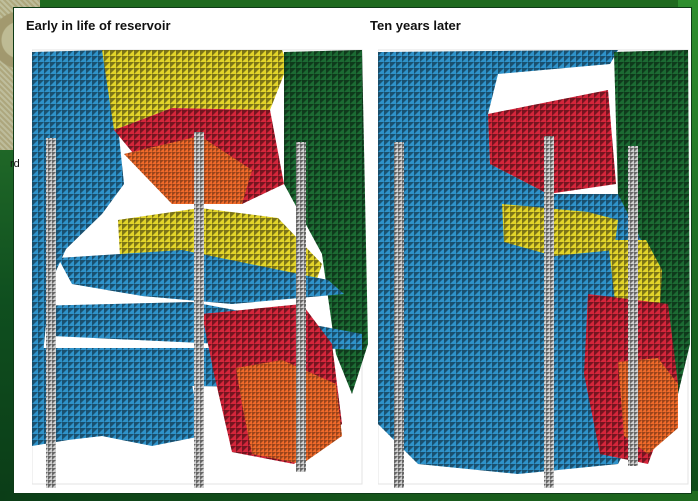 This screenshot has width=698, height=501. What do you see at coordinates (415, 25) in the screenshot?
I see `right-panel-title: Ten years later` at bounding box center [415, 25].